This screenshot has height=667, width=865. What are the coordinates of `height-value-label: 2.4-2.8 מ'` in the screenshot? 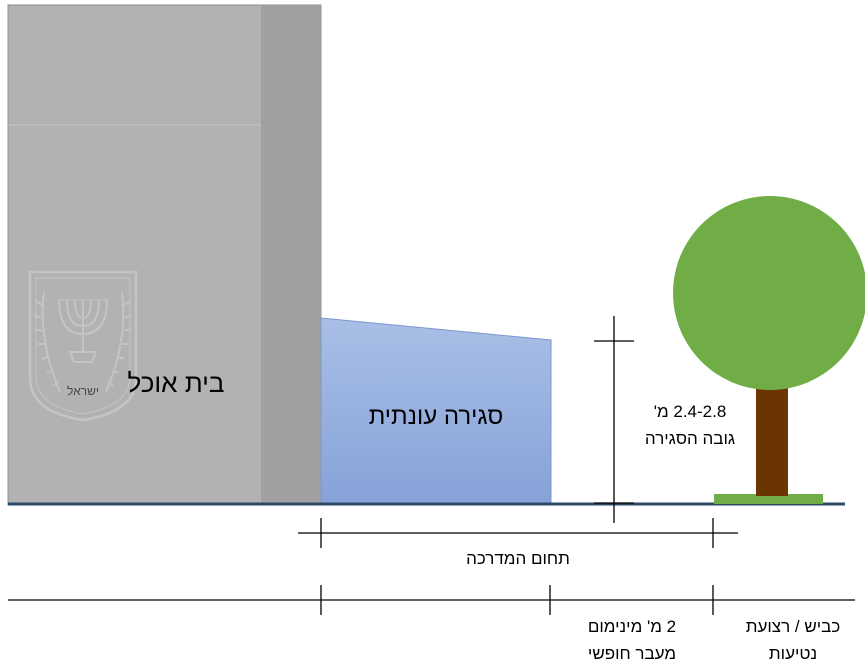 It's located at (690, 411).